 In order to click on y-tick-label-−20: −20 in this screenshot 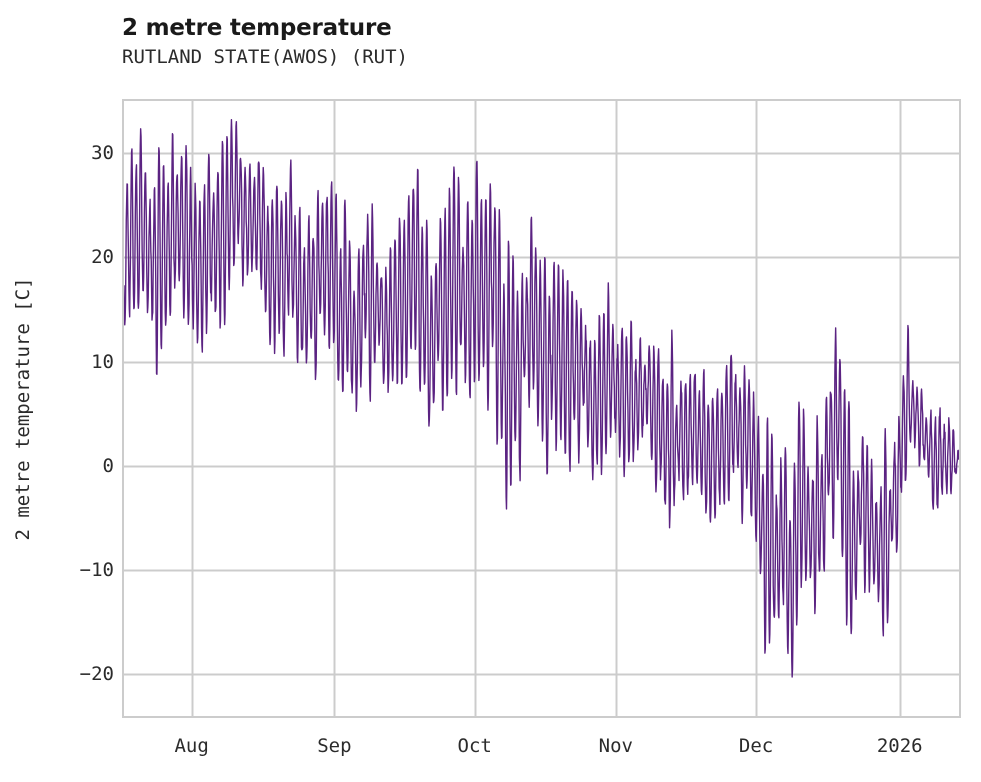, I will do `click(96, 674)`.